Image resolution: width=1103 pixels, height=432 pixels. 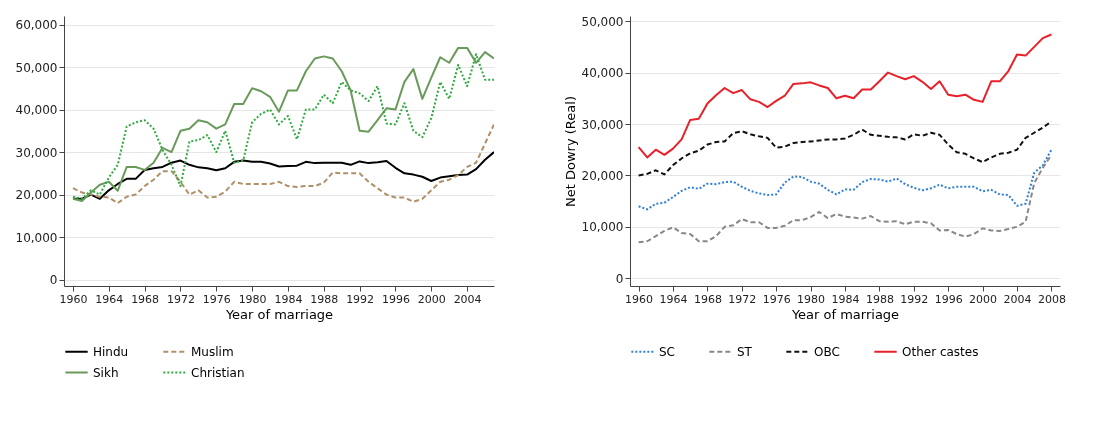 What do you see at coordinates (212, 351) in the screenshot?
I see `legend-label: Muslim` at bounding box center [212, 351].